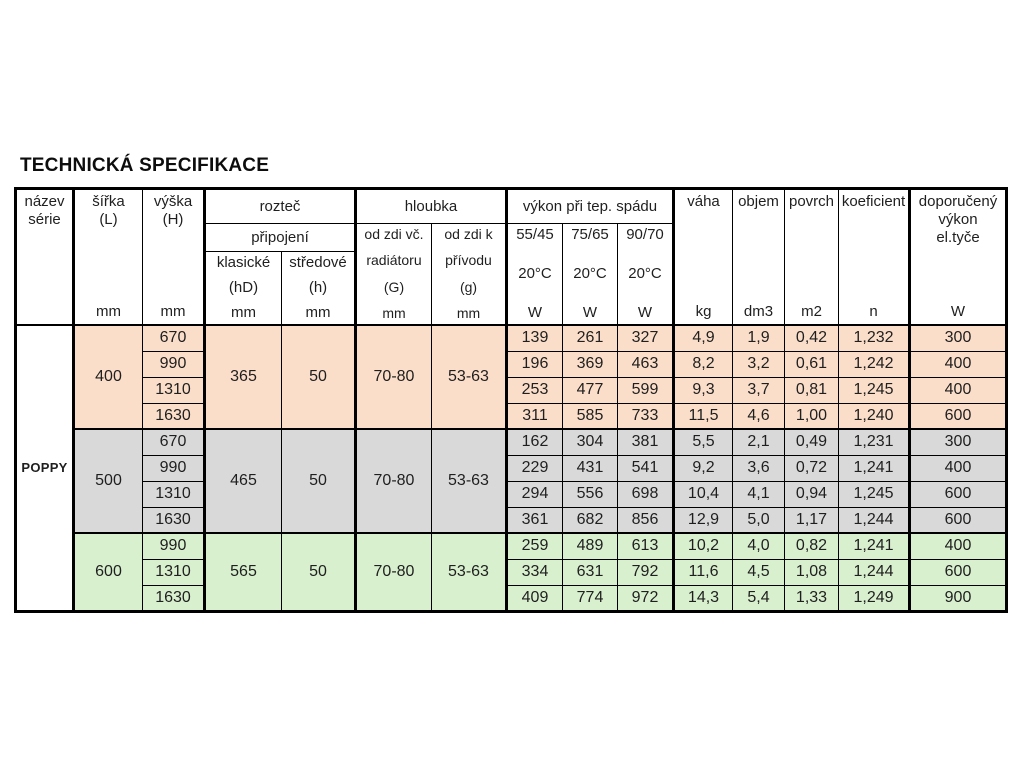  Describe the element at coordinates (590, 364) in the screenshot. I see `power-75-65-cell: 369` at that location.